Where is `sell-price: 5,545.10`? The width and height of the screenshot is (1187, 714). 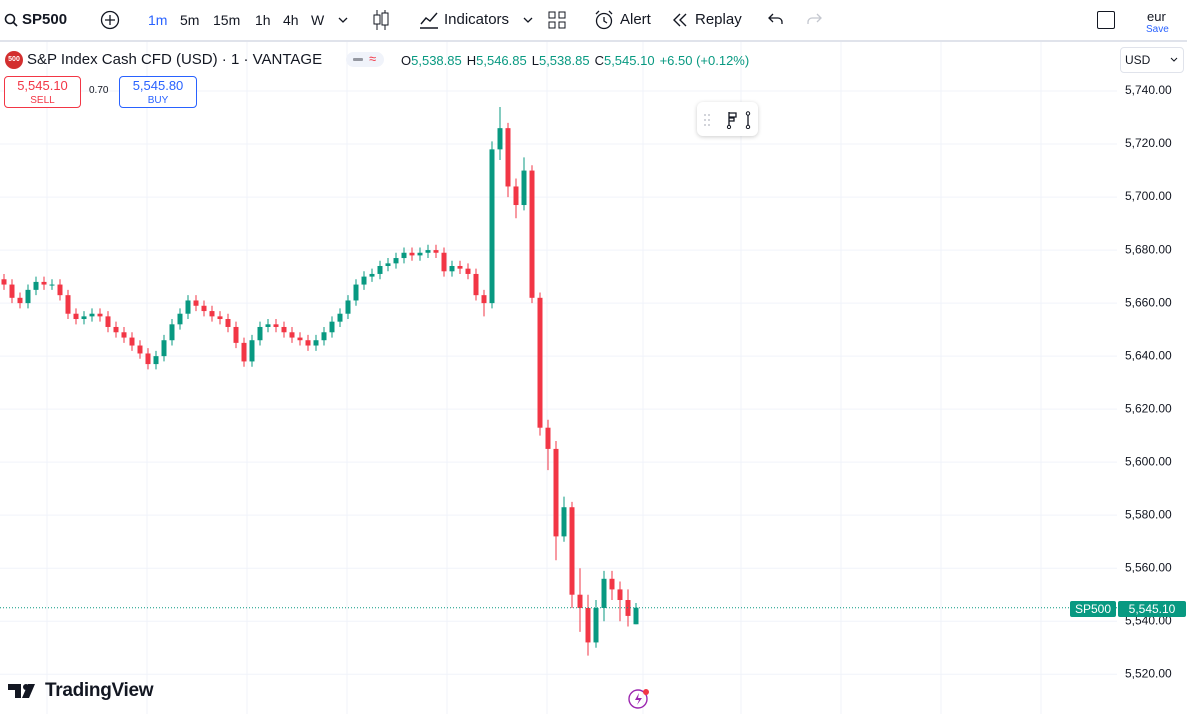
sell-price: 5,545.10 is located at coordinates (42, 85).